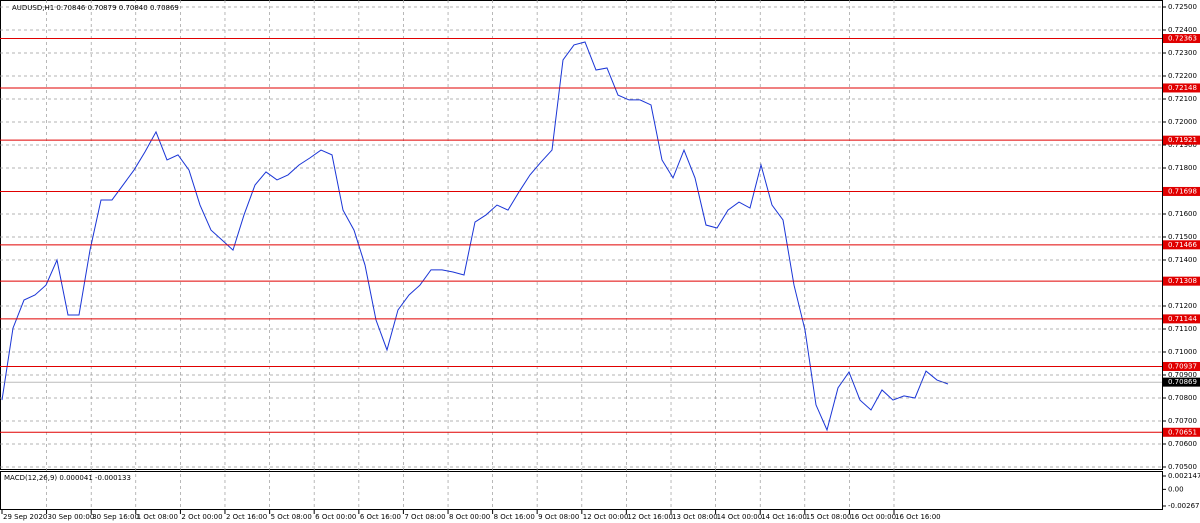  What do you see at coordinates (514, 517) in the screenshot?
I see `x-tick-label: 8 Oct 16:00` at bounding box center [514, 517].